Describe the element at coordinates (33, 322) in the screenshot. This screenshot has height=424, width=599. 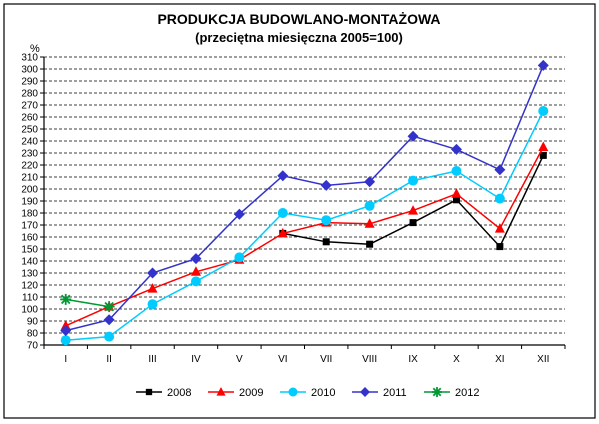
I see `y-tick-label: 90` at that location.